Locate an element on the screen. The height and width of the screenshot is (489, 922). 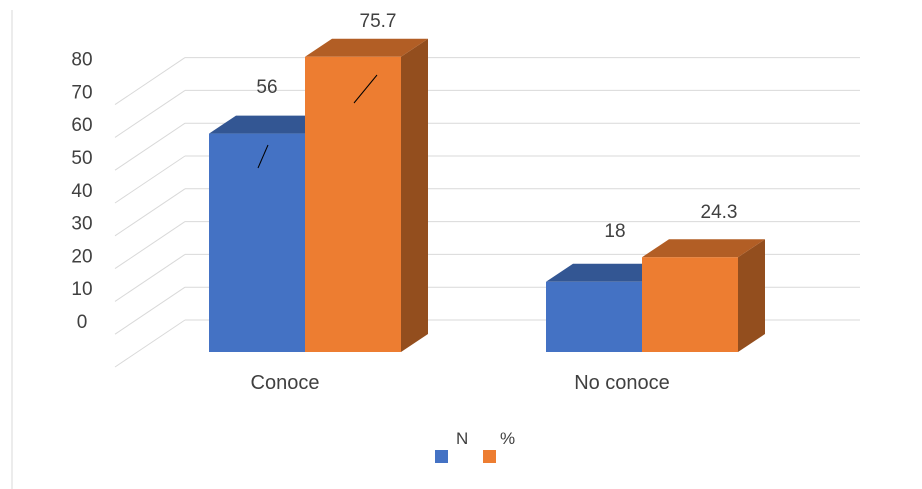
bar-pct-no-conoce is located at coordinates (703, 295).